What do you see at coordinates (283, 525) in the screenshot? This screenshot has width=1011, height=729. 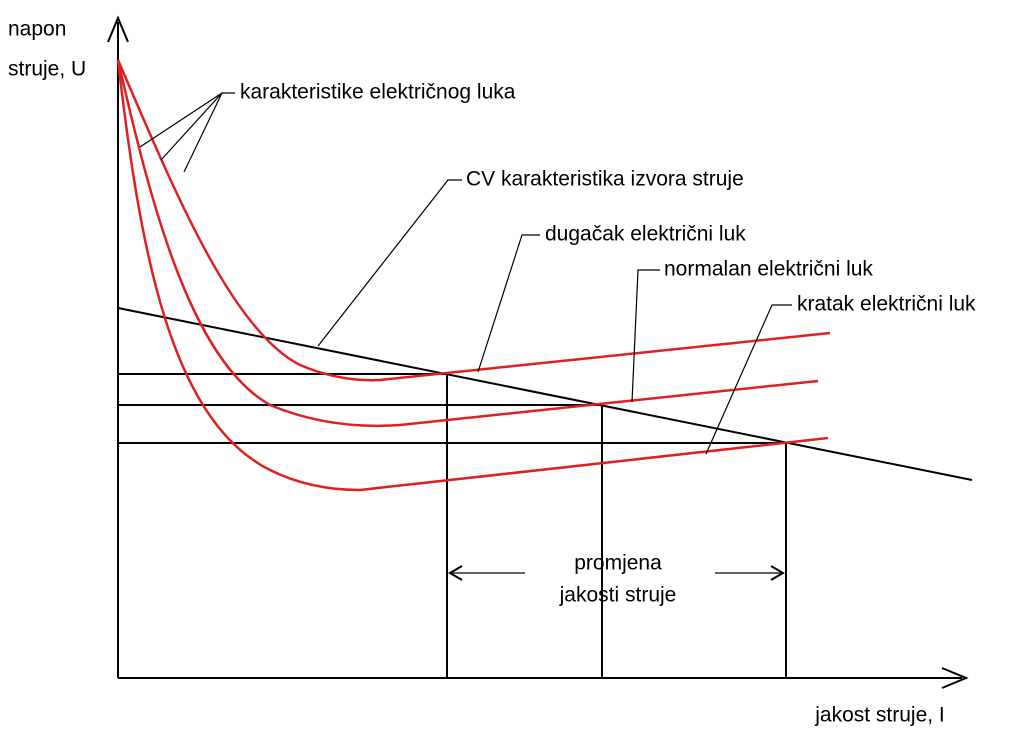 I see `long-arc-point` at bounding box center [283, 525].